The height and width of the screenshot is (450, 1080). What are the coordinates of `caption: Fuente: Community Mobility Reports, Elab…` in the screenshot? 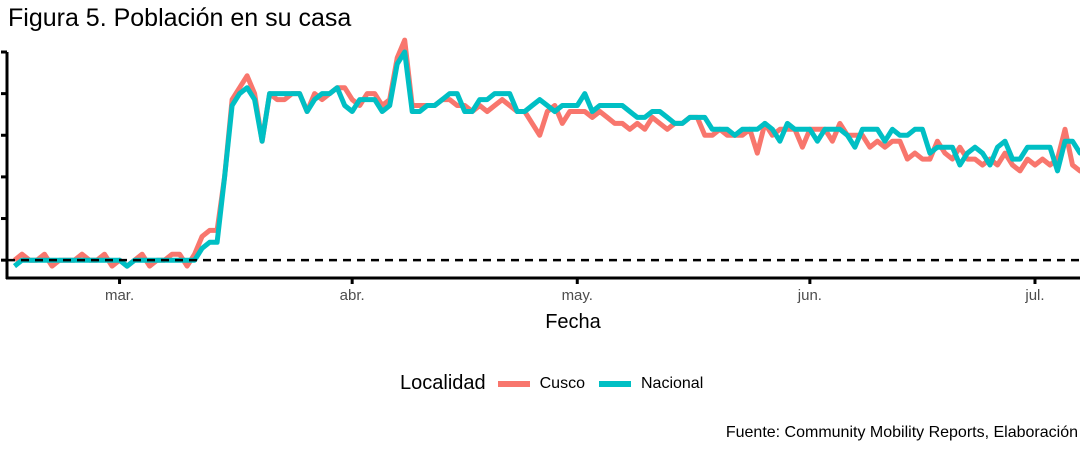 It's located at (901, 432).